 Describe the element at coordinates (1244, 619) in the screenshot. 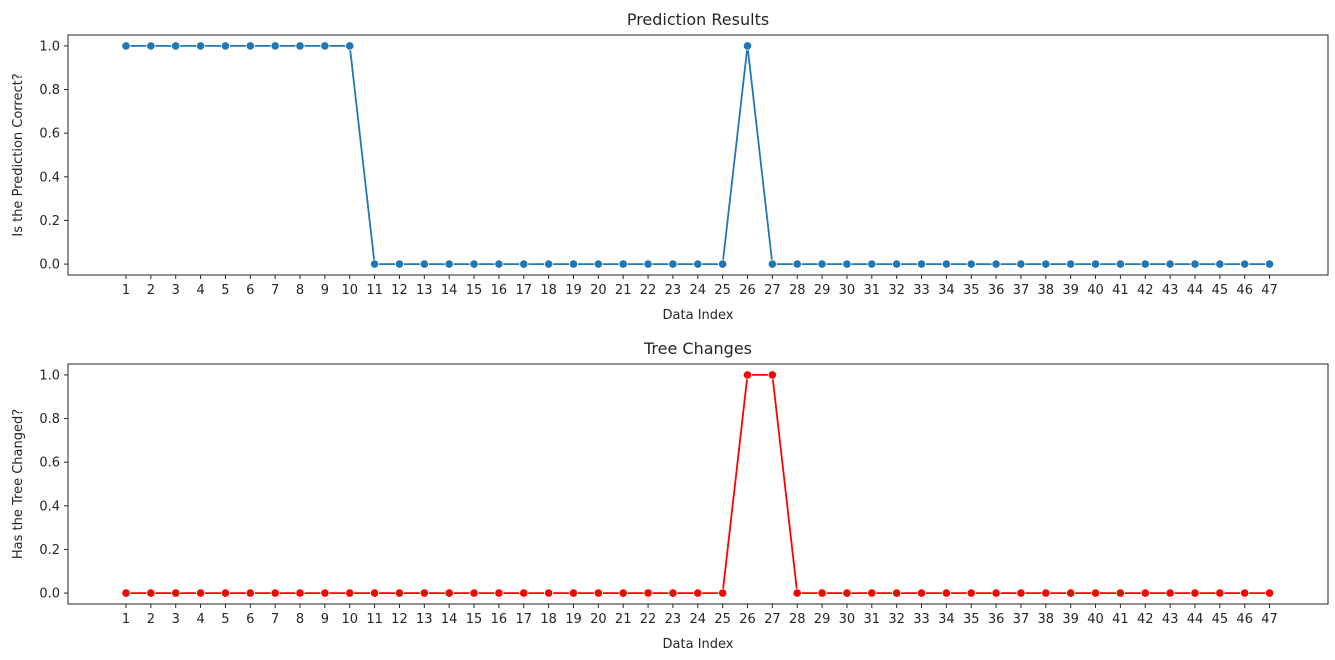

I see `x-tick-label: 46` at that location.